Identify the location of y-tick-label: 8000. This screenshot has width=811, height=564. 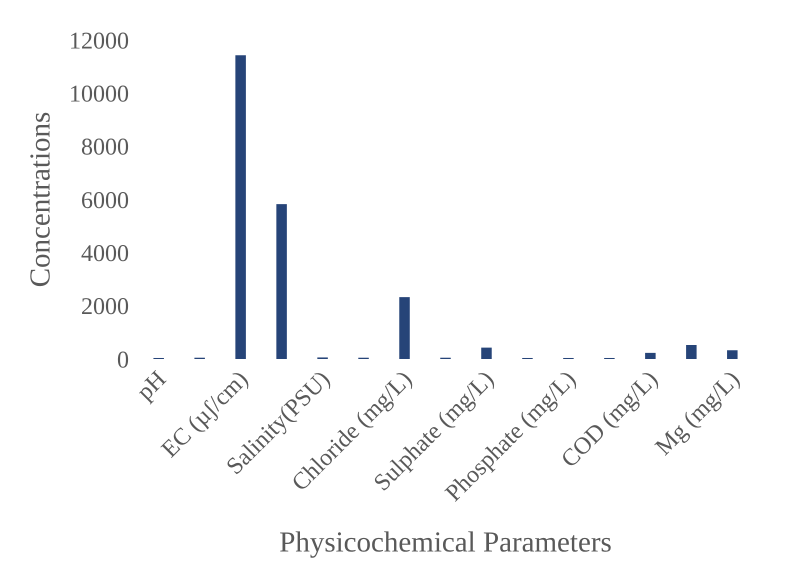
(105, 147).